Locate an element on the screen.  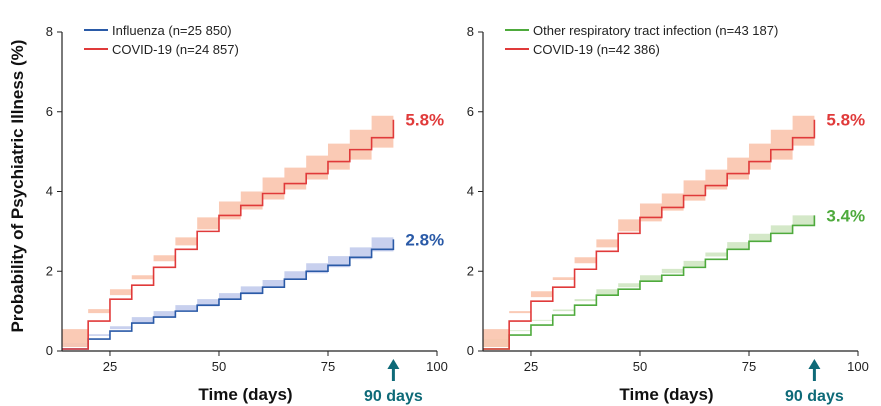
chart-2-marker-arrow-head is located at coordinates (814, 364).